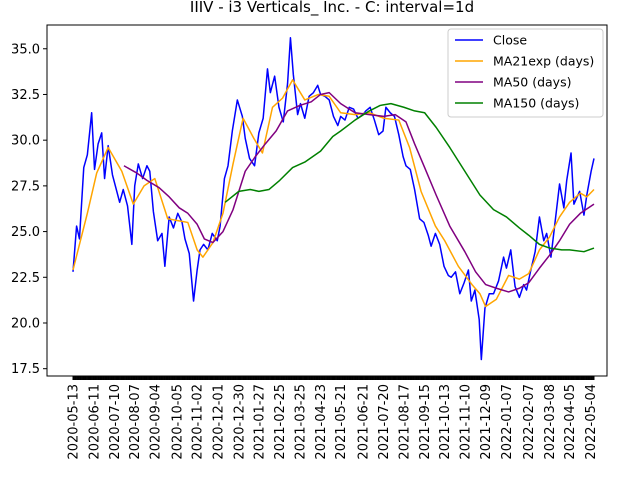  I want to click on legend-box, so click(525, 73).